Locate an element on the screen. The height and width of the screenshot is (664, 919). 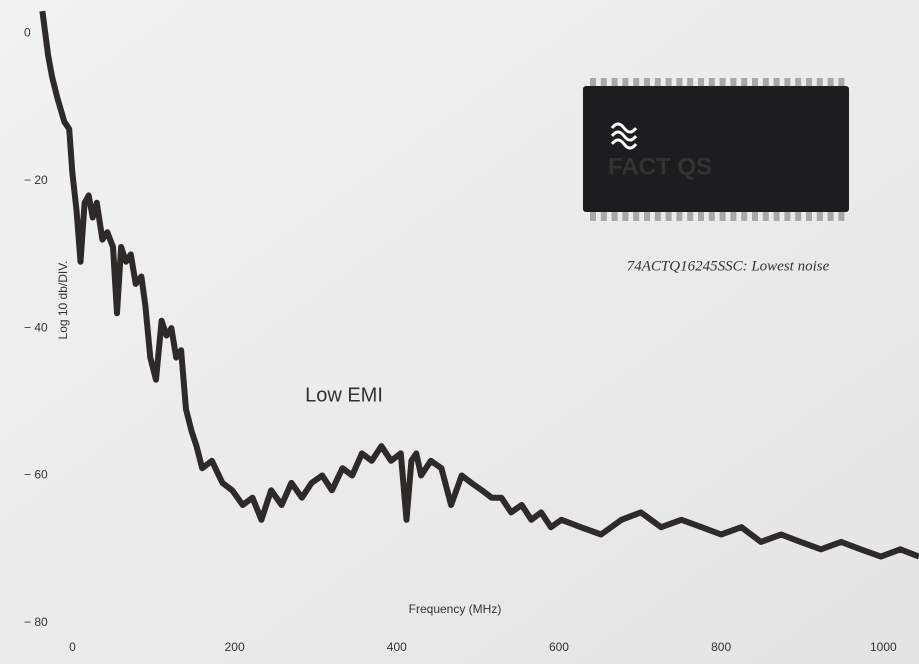
x-tick-label: 600 is located at coordinates (559, 647).